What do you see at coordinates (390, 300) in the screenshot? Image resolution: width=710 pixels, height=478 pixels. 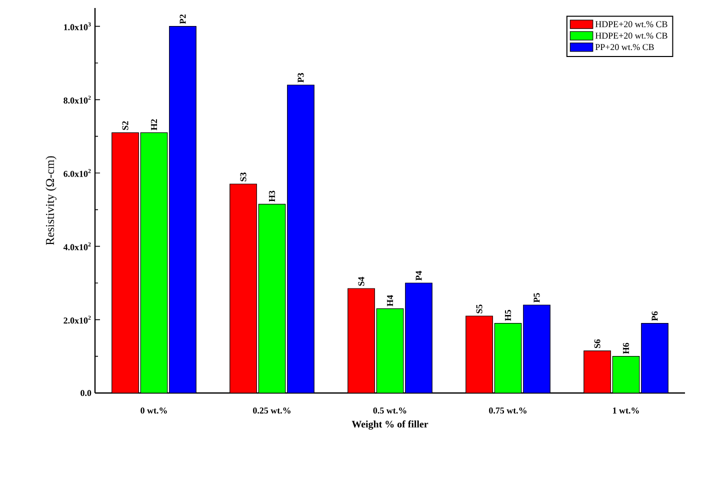 I see `data-label: H4` at bounding box center [390, 300].